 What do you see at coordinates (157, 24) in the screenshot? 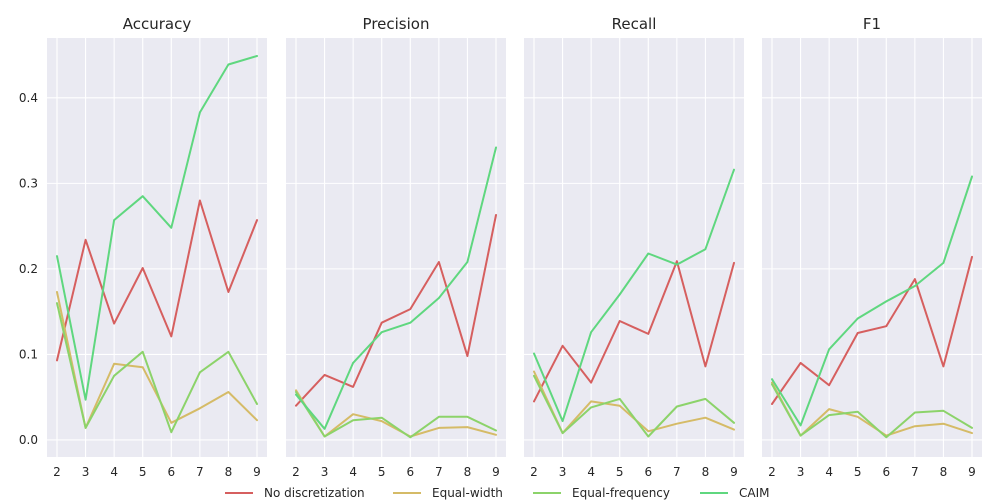
I see `panel-title: Accuracy` at bounding box center [157, 24].